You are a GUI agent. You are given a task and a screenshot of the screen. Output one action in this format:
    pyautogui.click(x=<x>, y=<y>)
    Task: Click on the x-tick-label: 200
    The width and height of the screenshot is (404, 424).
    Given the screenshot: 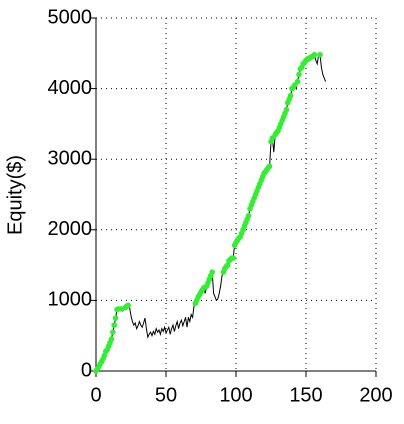 What is the action you would take?
    pyautogui.click(x=375, y=395)
    